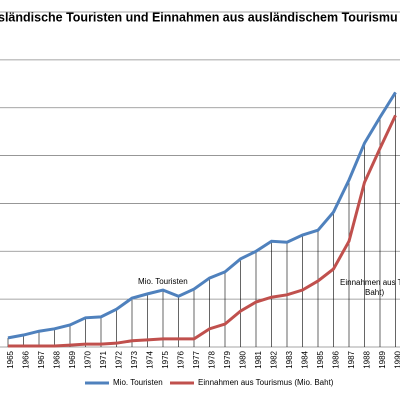 This screenshot has width=400, height=400. I want to click on x-tick-label: 1967, so click(41, 359).